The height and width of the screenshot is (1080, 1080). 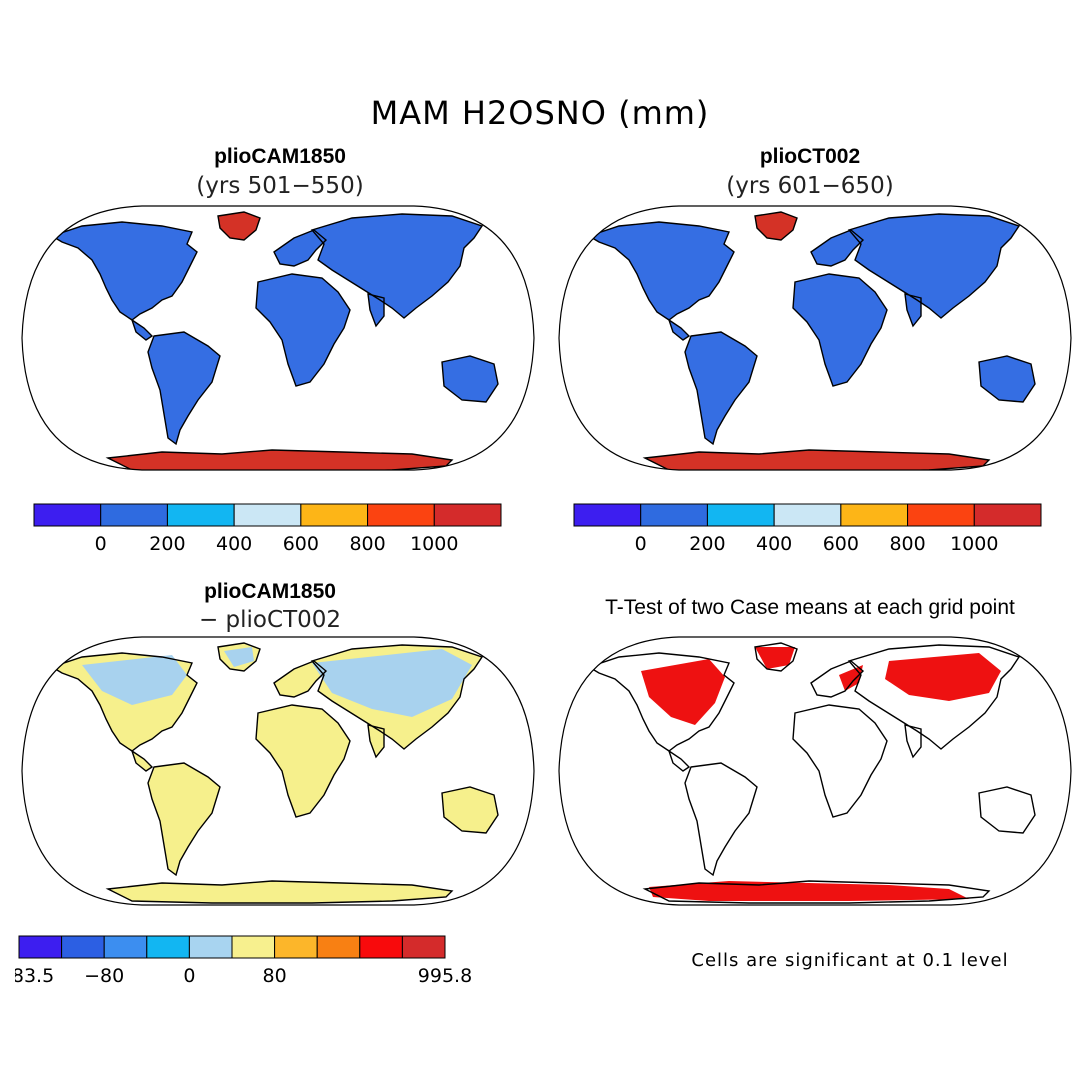 What do you see at coordinates (270, 591) in the screenshot?
I see `panel-3-title: plioCAM1850` at bounding box center [270, 591].